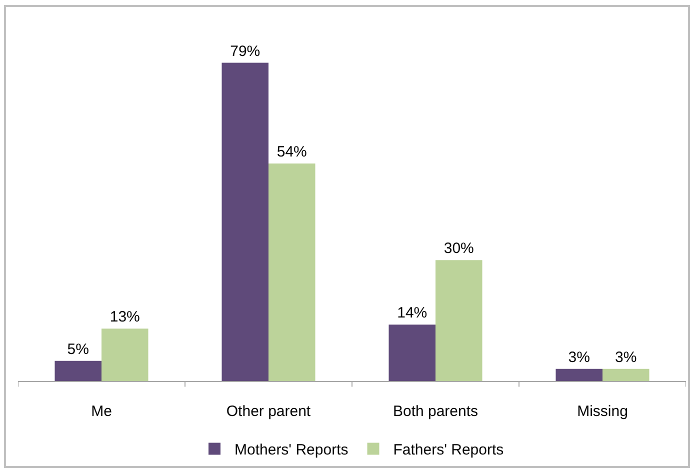 This screenshot has height=470, width=693. Describe the element at coordinates (269, 411) in the screenshot. I see `x-tick-label: Other parent` at that location.